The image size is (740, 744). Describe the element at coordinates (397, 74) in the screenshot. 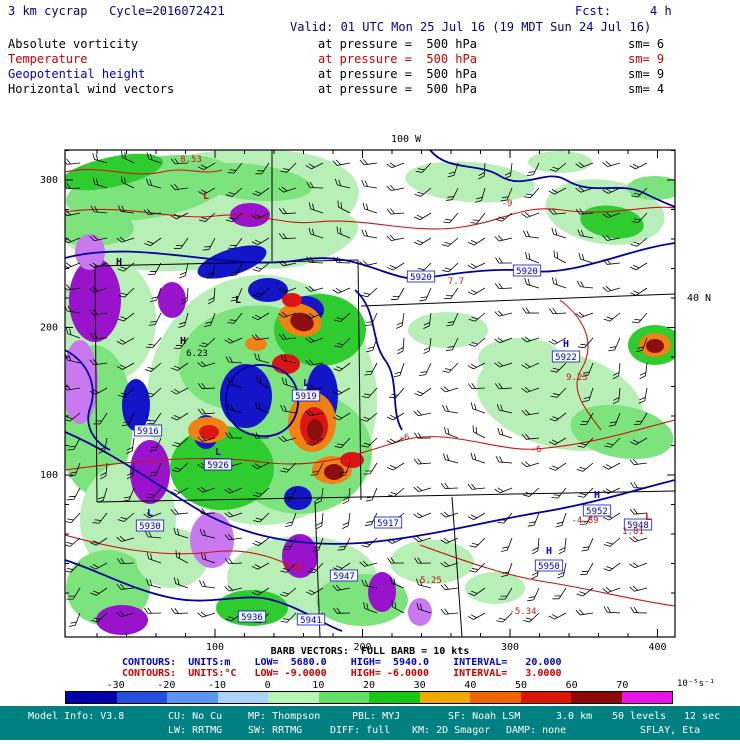

I see `field-pressure-height: at pressure = 500 hPa` at that location.